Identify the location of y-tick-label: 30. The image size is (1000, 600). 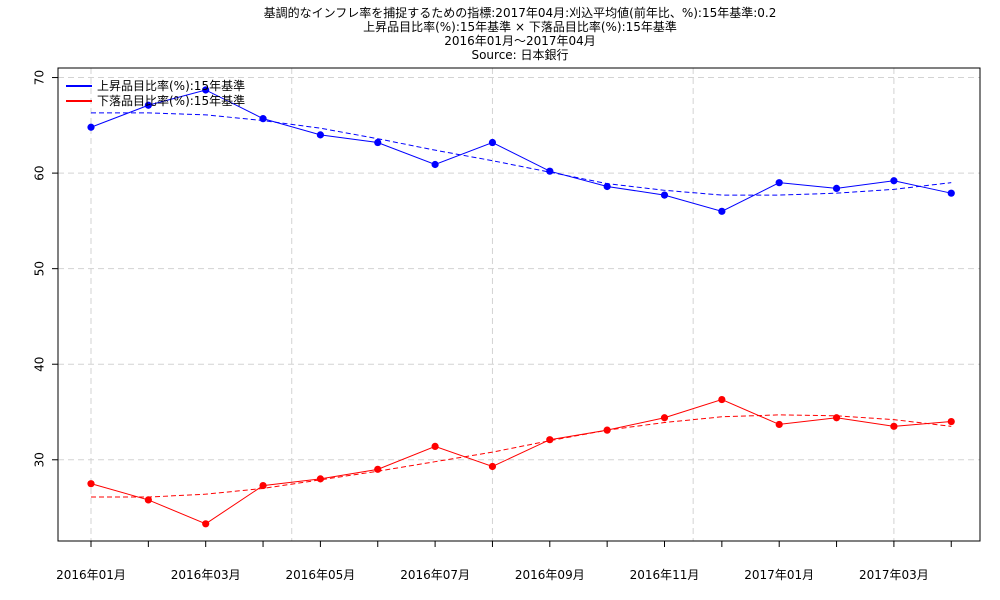
(40, 459).